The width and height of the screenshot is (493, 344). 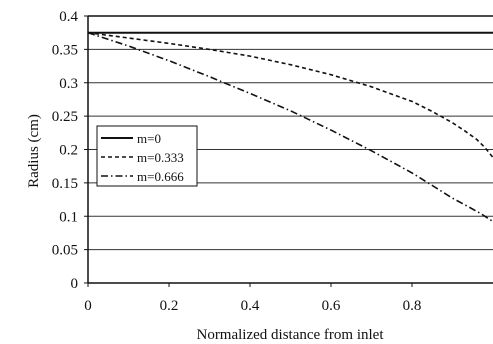 What do you see at coordinates (149, 138) in the screenshot?
I see `legend-entry: m=0` at bounding box center [149, 138].